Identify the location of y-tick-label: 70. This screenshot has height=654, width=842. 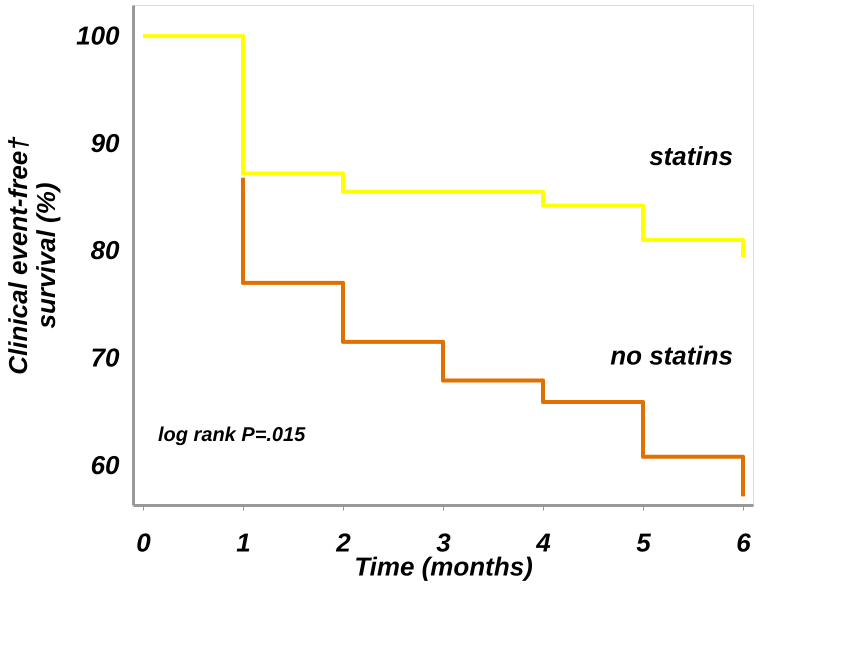
(105, 357).